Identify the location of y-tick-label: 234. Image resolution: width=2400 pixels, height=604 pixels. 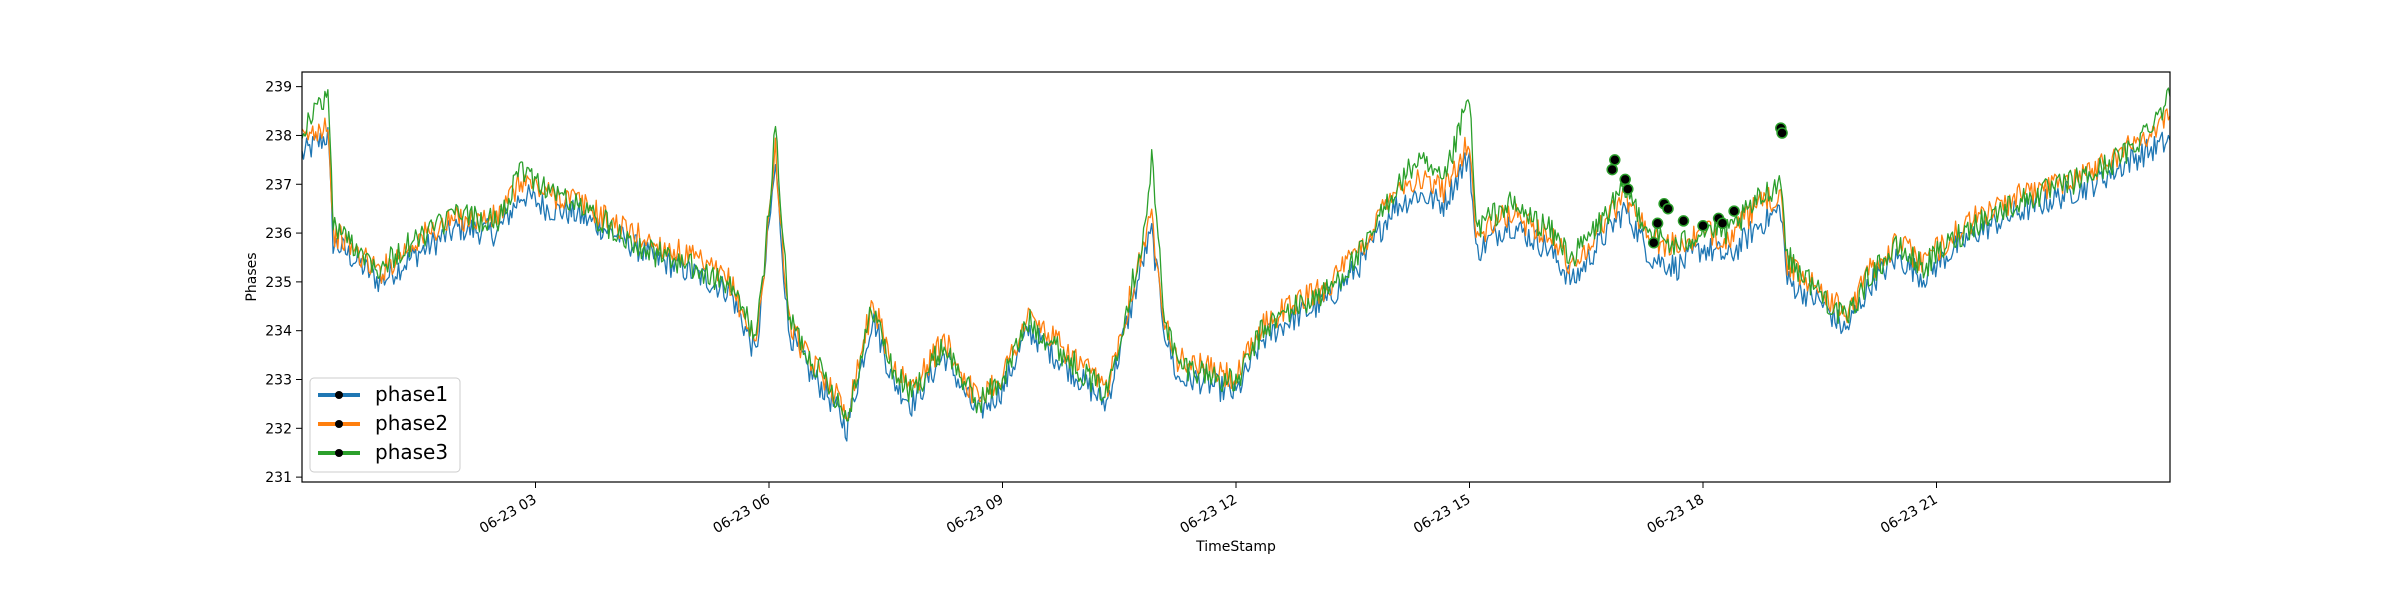
(278, 332).